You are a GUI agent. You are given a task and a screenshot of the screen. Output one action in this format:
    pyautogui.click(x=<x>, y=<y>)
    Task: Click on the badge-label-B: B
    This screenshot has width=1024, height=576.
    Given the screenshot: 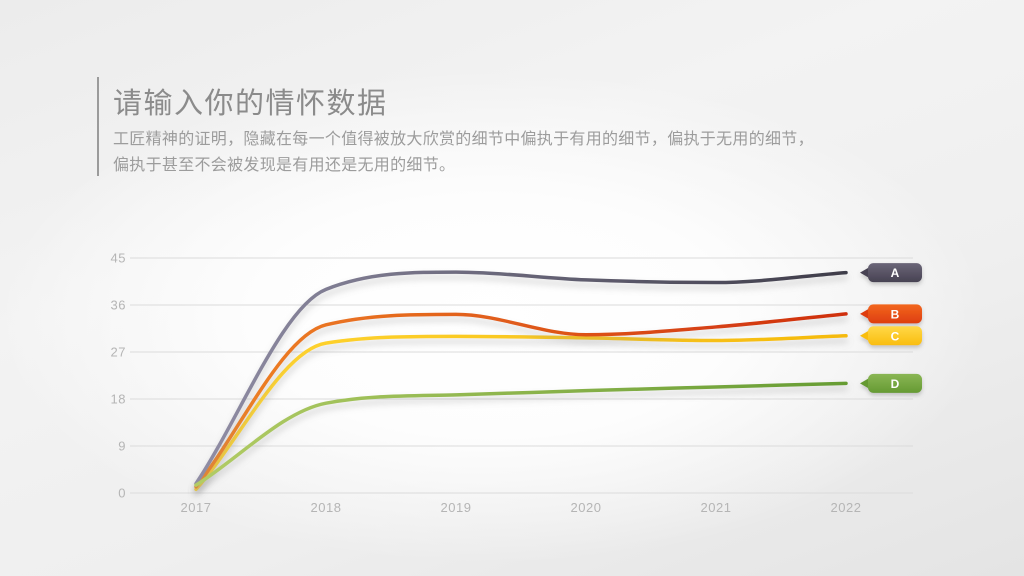 What is the action you would take?
    pyautogui.click(x=895, y=314)
    